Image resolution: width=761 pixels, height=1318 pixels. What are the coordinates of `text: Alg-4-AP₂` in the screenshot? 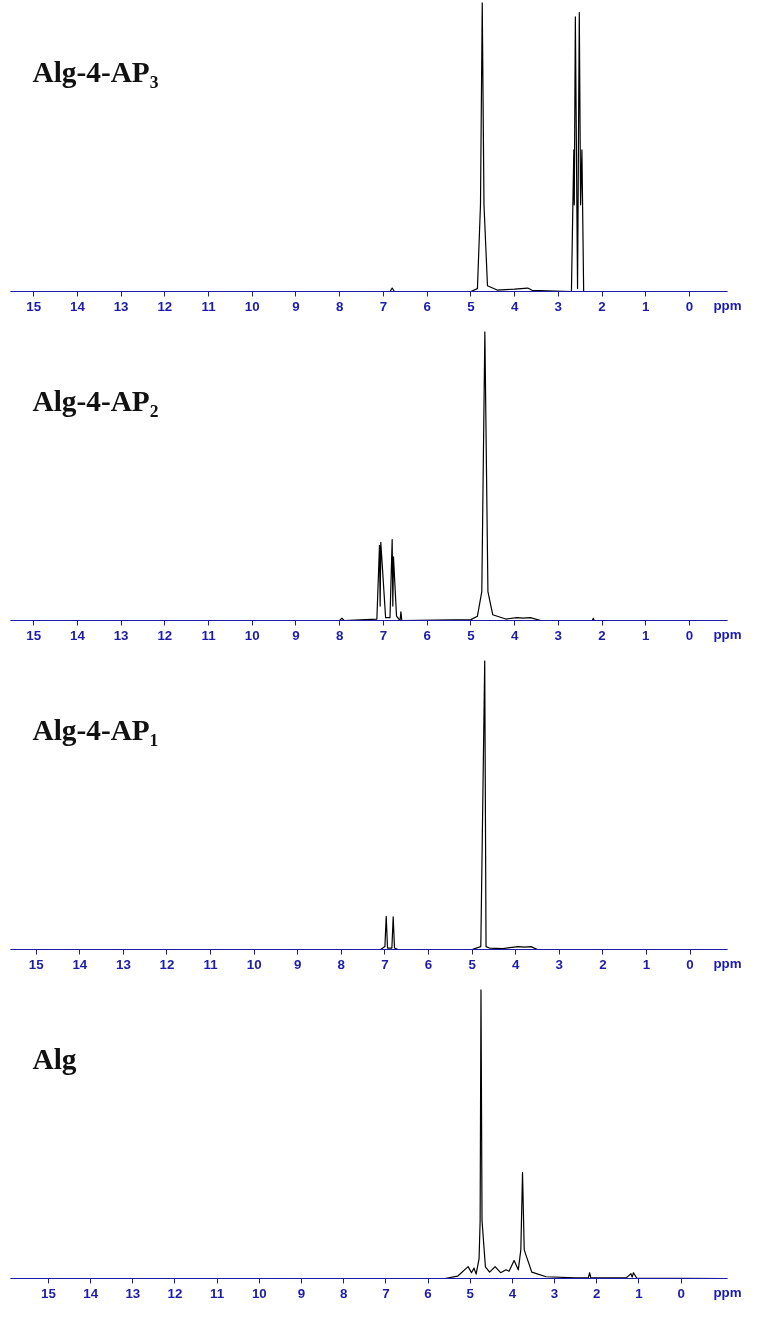 It's located at (95, 400).